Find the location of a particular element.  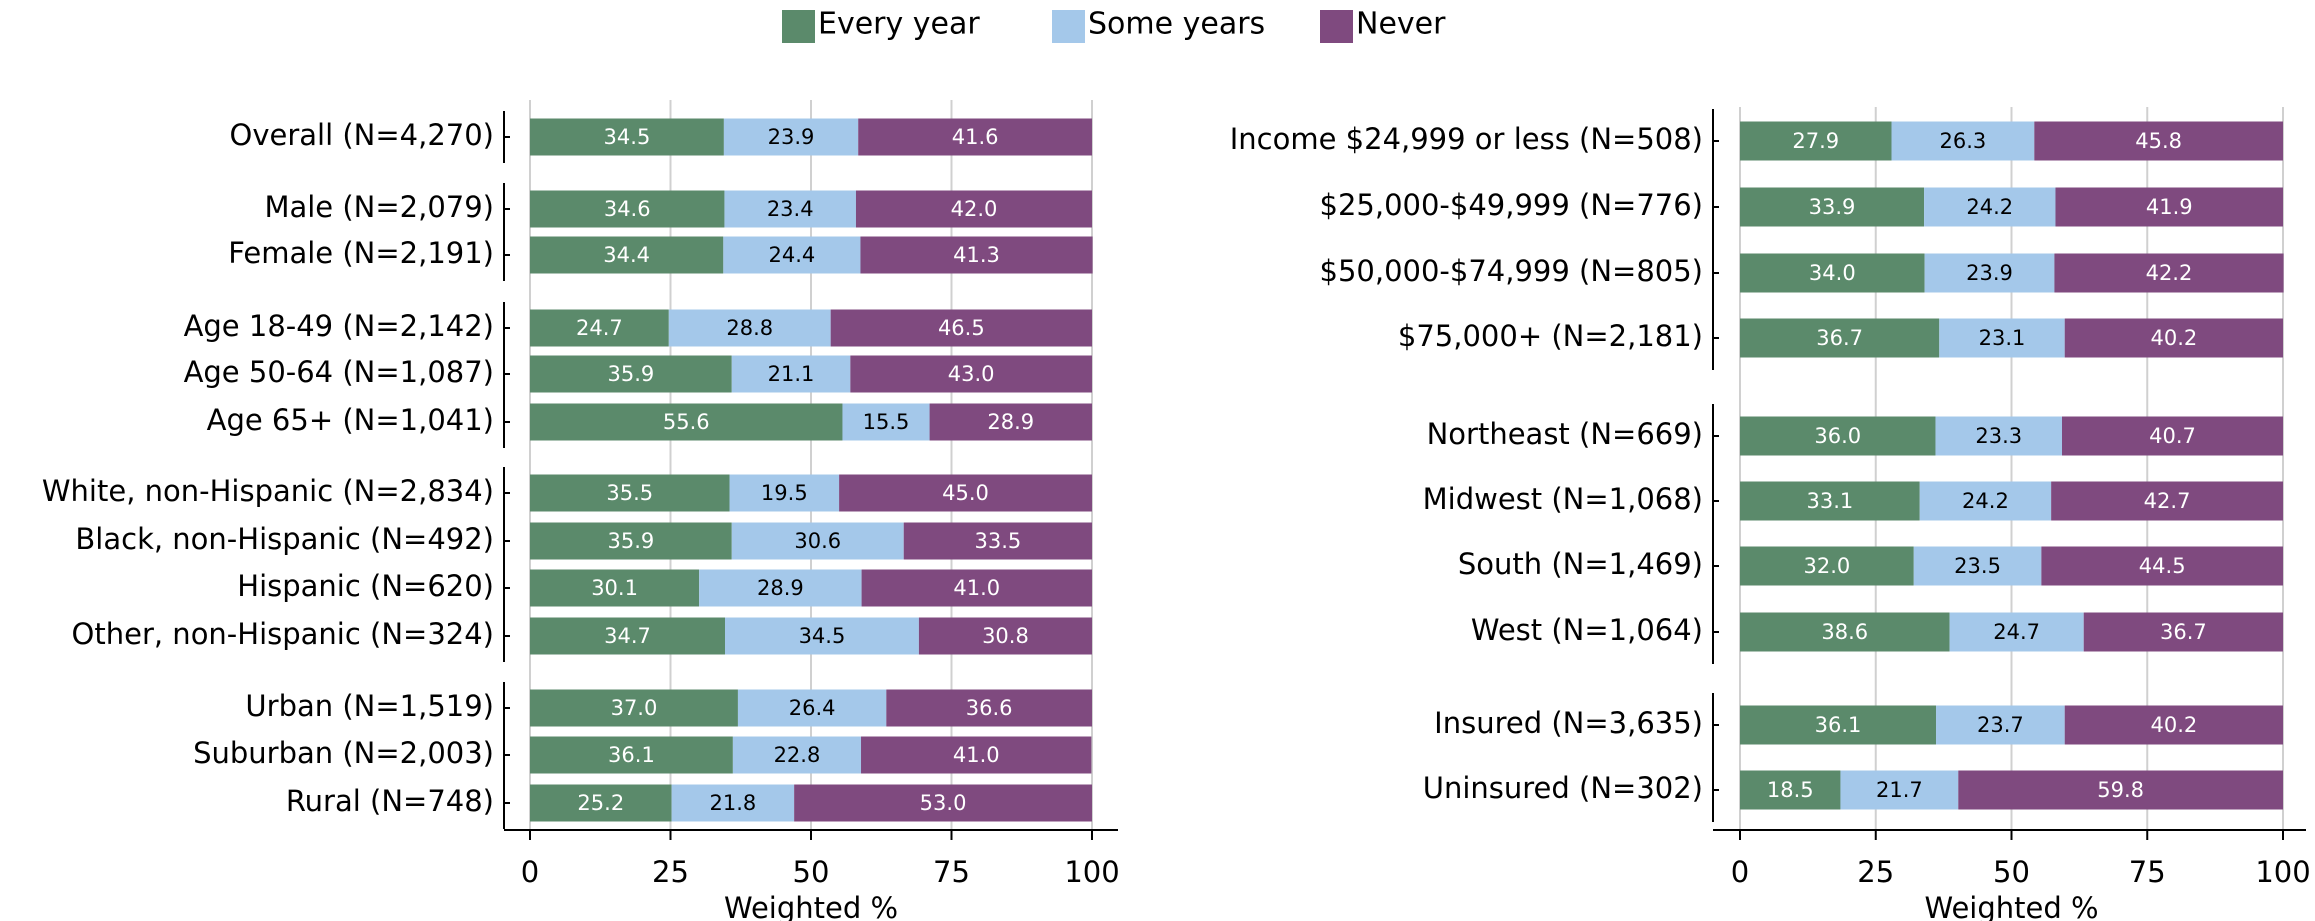

y-tick-label: Suburban (N=2,003) is located at coordinates (343, 753).